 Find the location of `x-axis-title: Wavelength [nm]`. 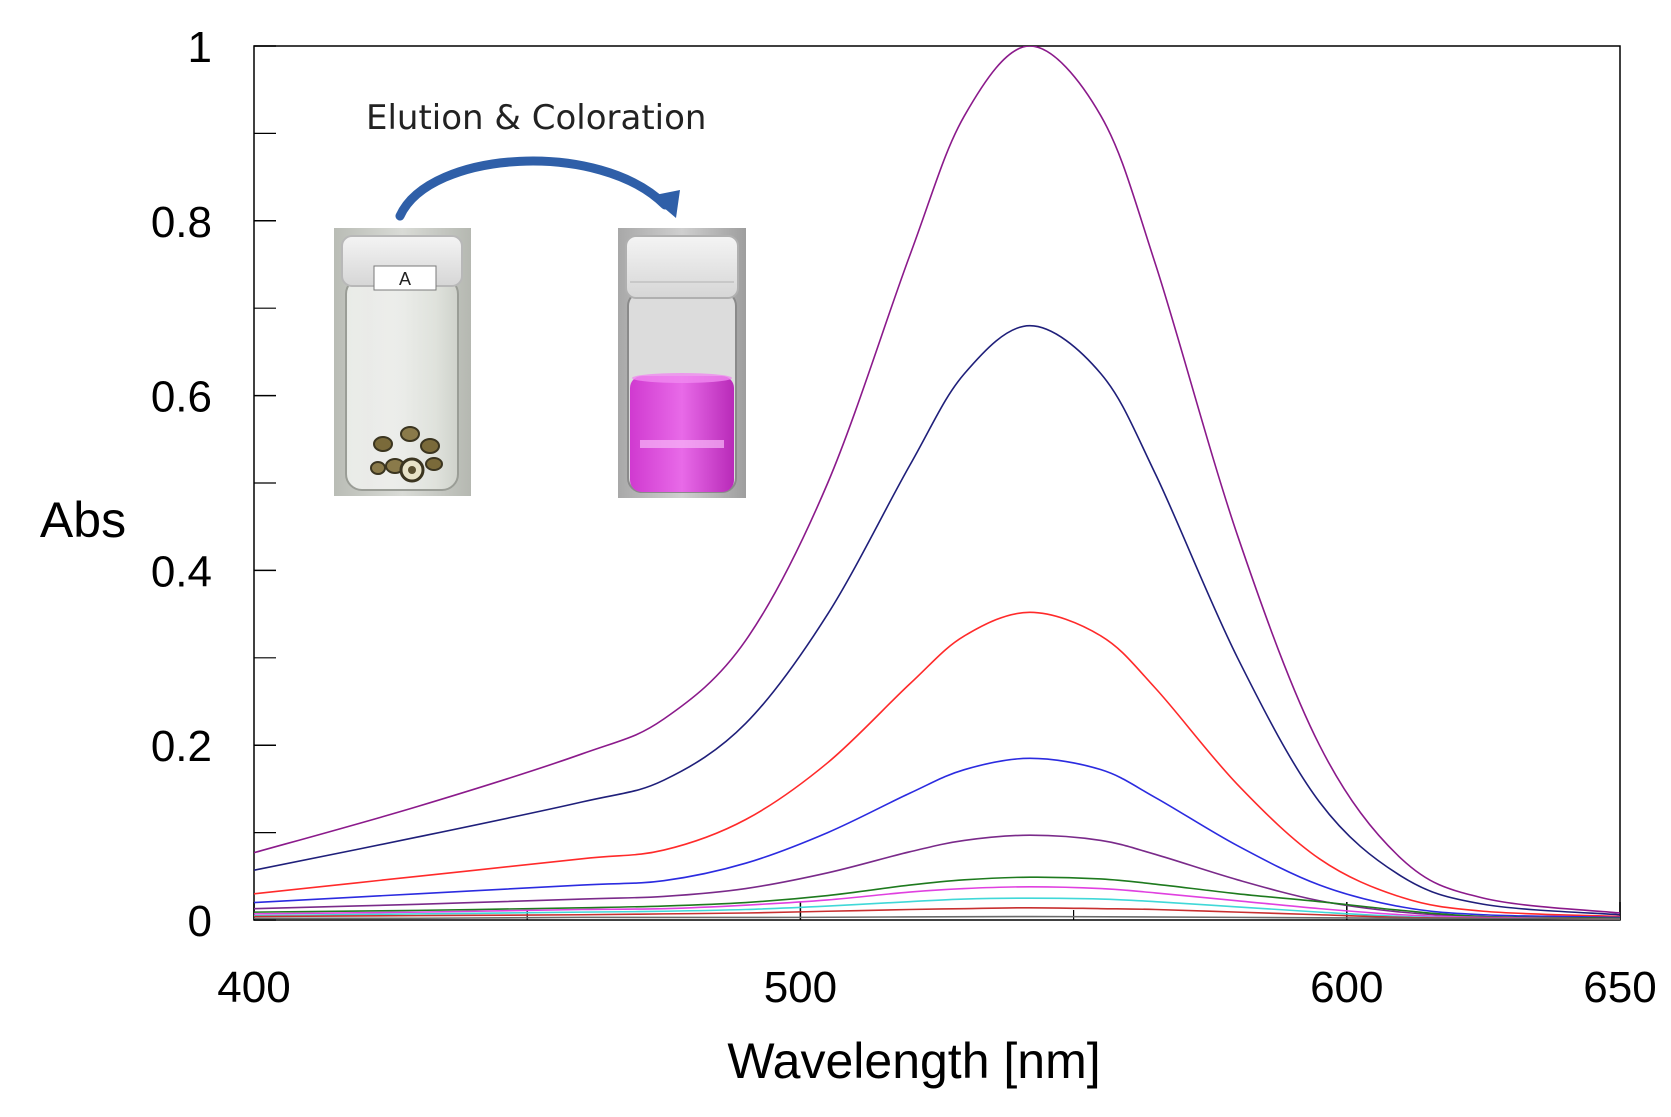

x-axis-title: Wavelength [nm] is located at coordinates (913, 1061).